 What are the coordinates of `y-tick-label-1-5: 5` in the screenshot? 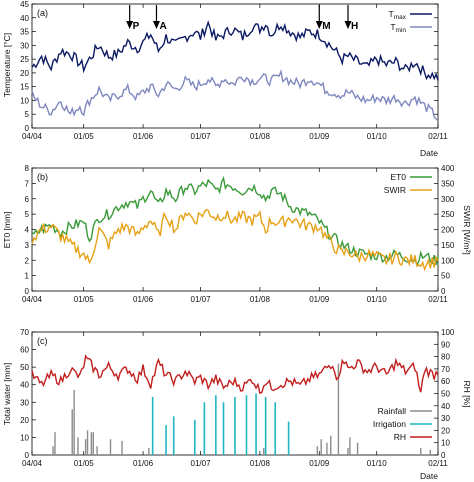 It's located at (27, 214).